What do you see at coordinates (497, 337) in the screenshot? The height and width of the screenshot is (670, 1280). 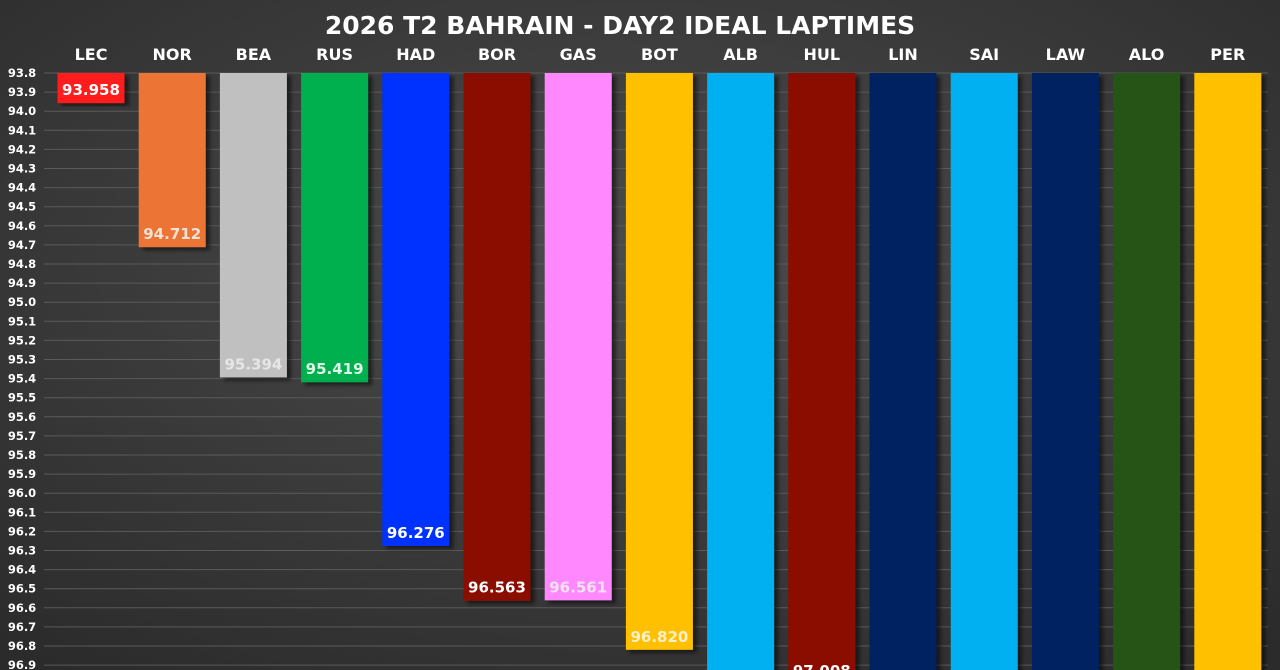 I see `bar-bor` at bounding box center [497, 337].